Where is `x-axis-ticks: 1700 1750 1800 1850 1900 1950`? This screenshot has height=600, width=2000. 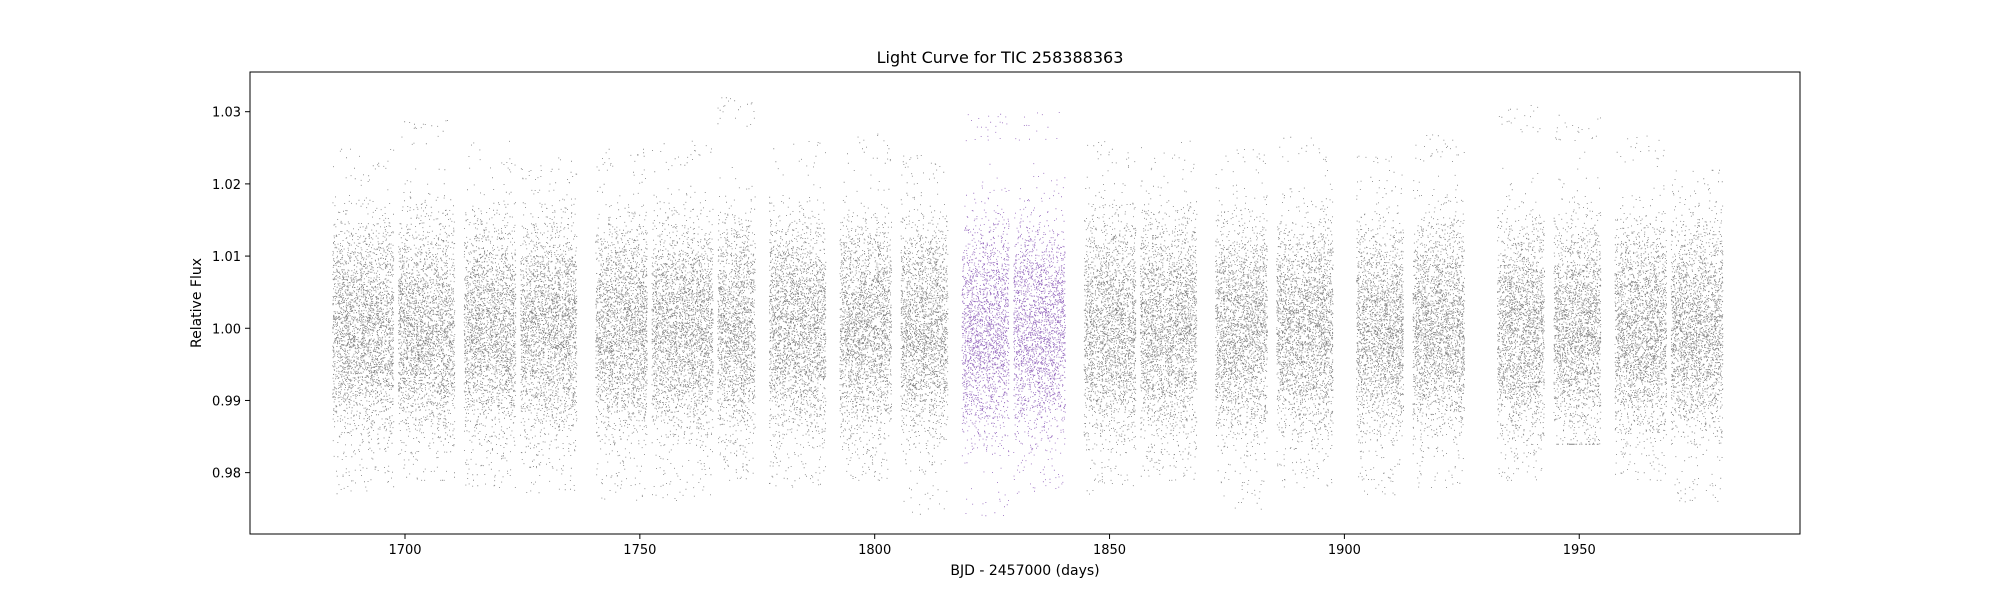
x-axis-ticks: 1700 1750 1800 1850 1900 1950 is located at coordinates (992, 546).